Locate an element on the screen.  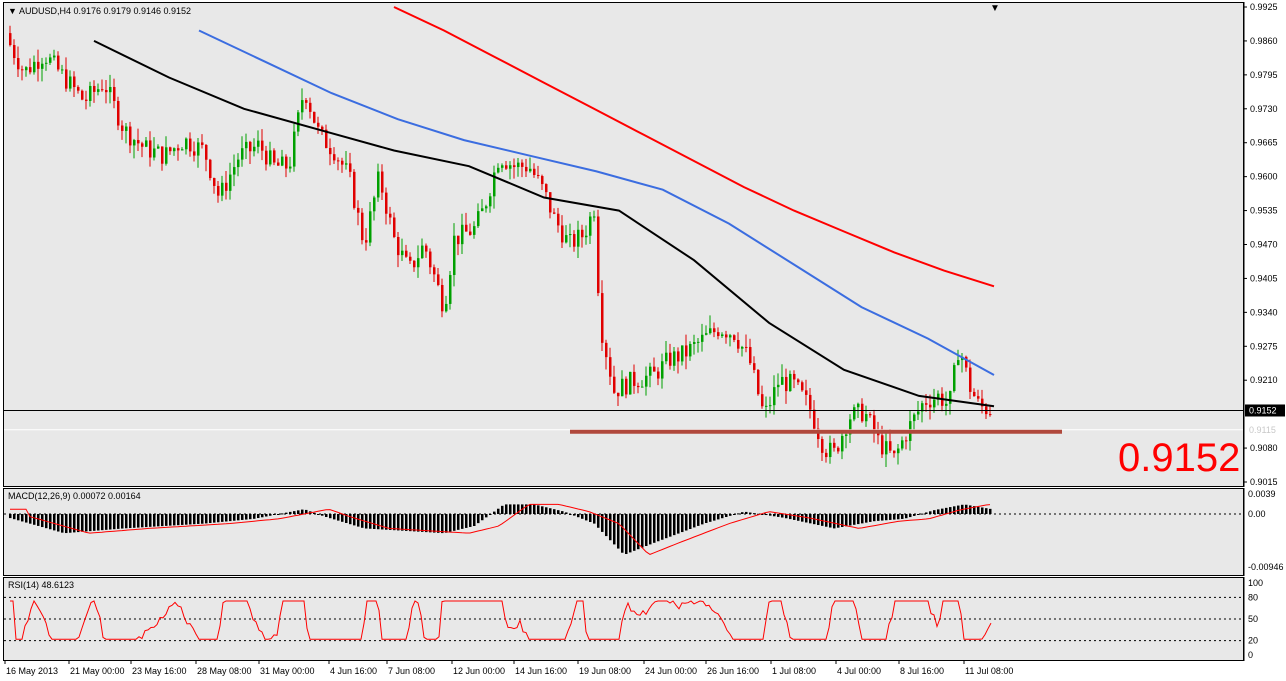
rsi-pane: RSI(14) 48.6123 is located at coordinates (623, 619).